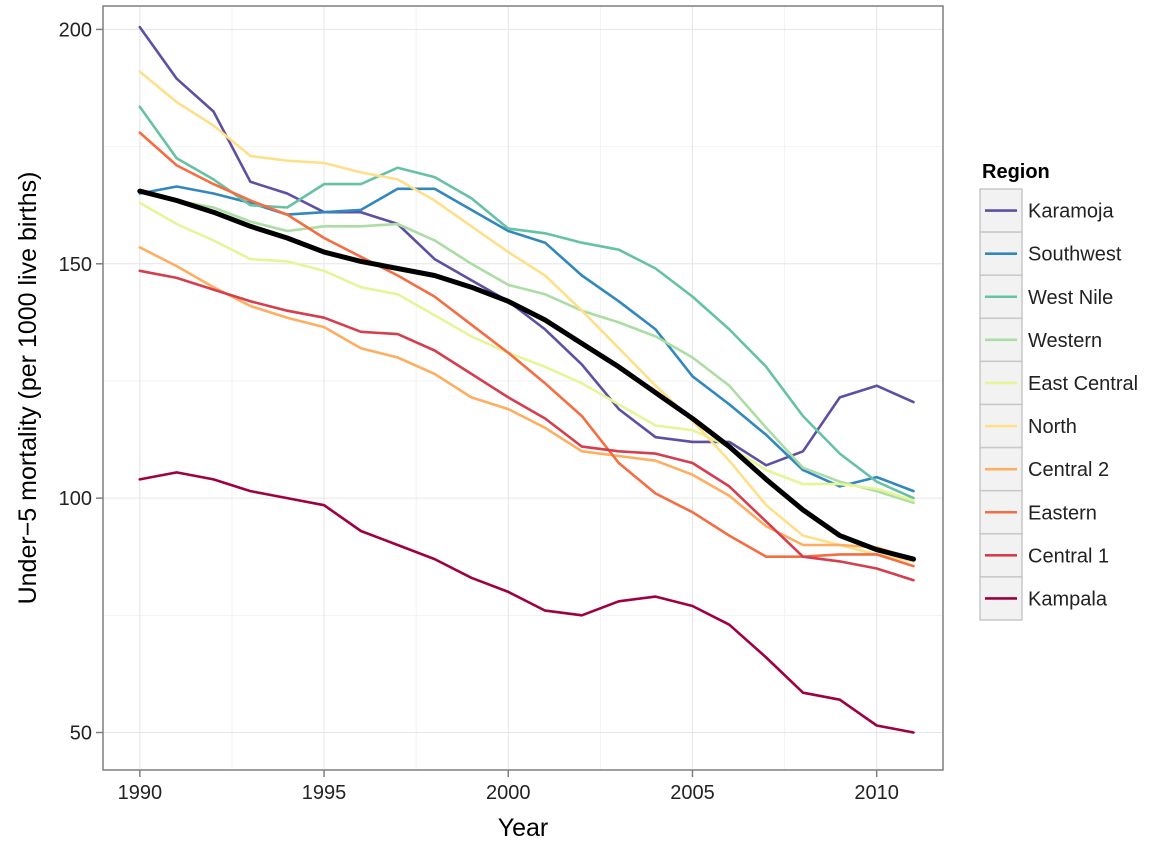 This screenshot has height=846, width=1172. I want to click on x-axis-title: Year, so click(523, 828).